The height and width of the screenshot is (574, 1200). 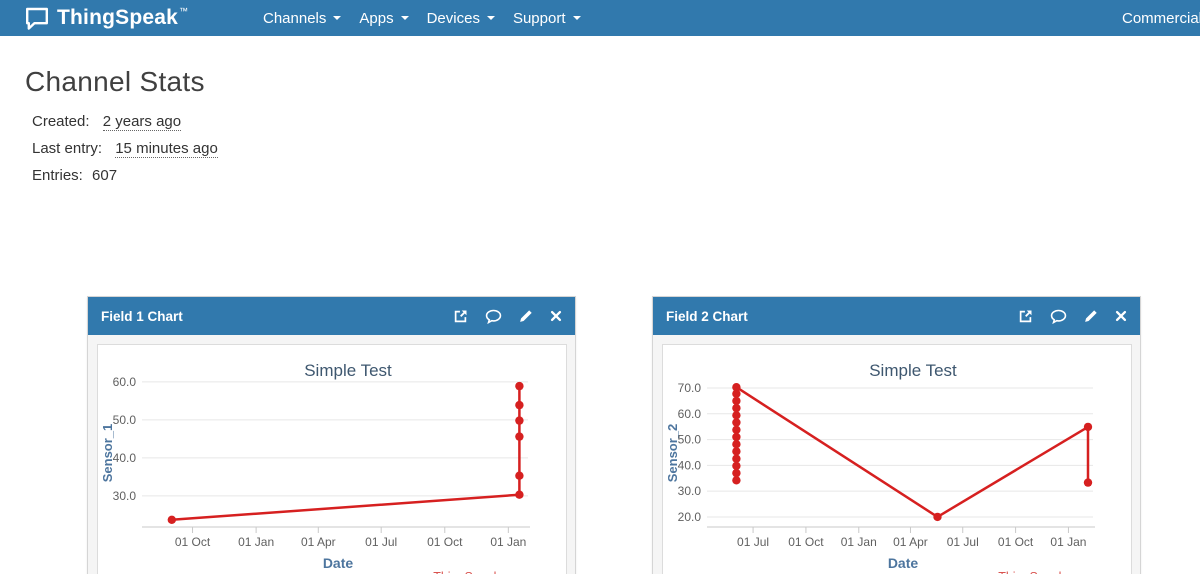 I want to click on page-title: Channel Stats, so click(x=115, y=81).